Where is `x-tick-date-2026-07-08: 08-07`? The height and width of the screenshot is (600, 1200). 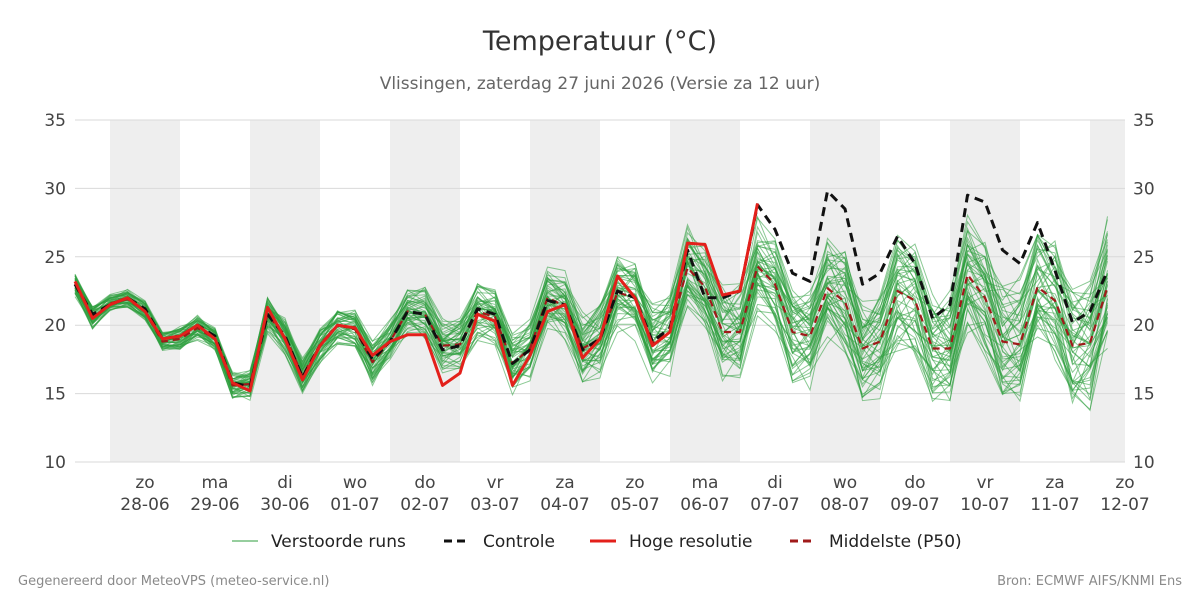 x-tick-date-2026-07-08: 08-07 is located at coordinates (844, 505).